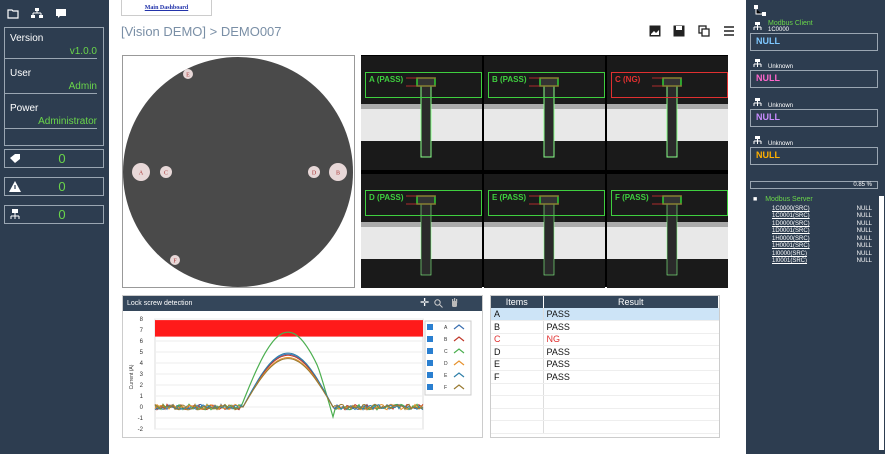 The width and height of the screenshot is (885, 454). What do you see at coordinates (881, 323) in the screenshot?
I see `scrollbar` at bounding box center [881, 323].